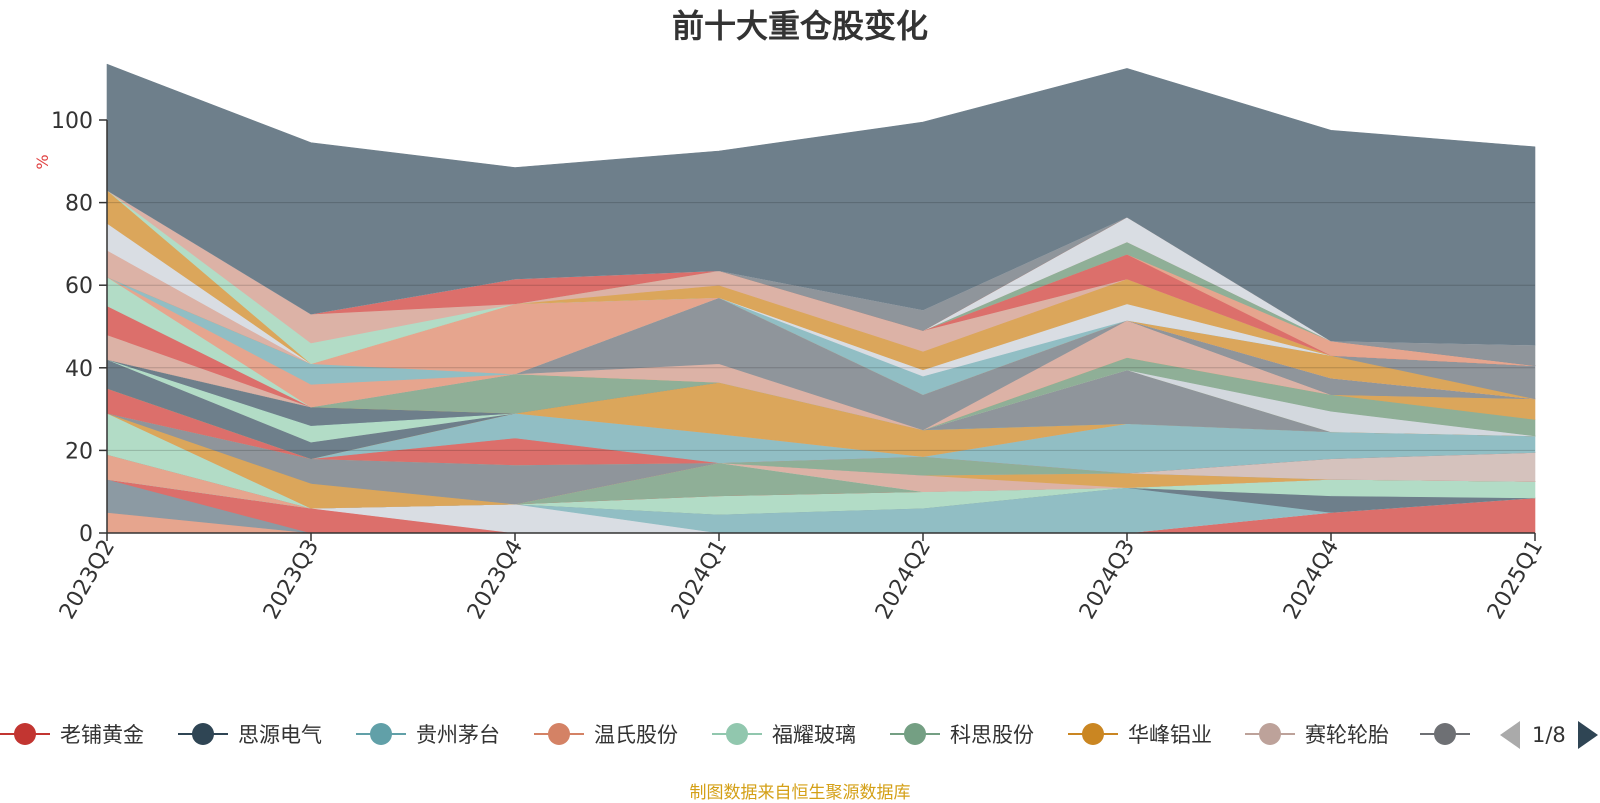 This screenshot has width=1600, height=803. Describe the element at coordinates (291, 580) in the screenshot. I see `x-tick-label-2023Q3: 2023Q3` at that location.